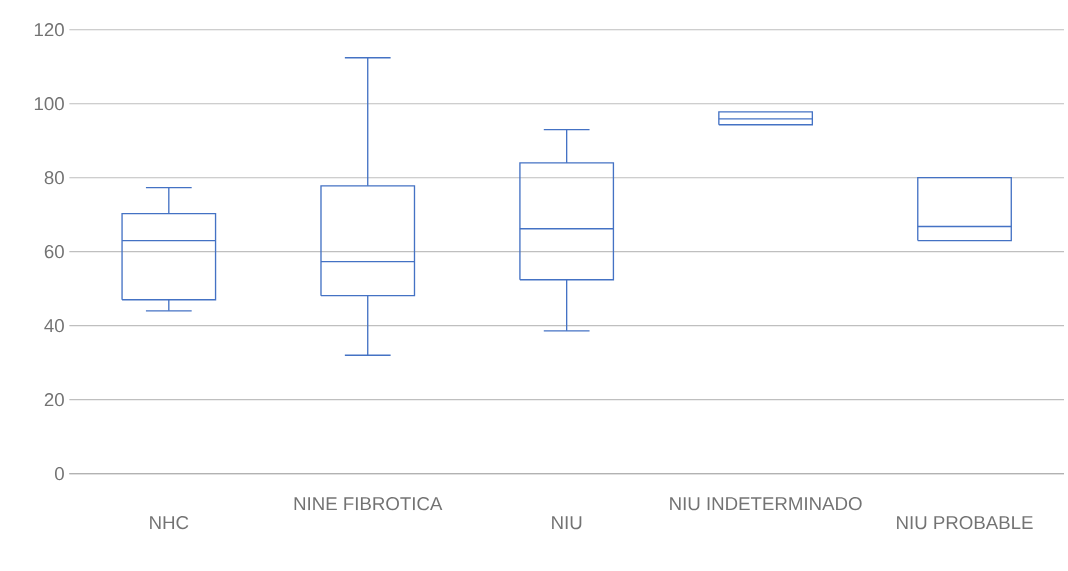 This screenshot has height=571, width=1068. I want to click on y-tick-label: 80, so click(54, 178).